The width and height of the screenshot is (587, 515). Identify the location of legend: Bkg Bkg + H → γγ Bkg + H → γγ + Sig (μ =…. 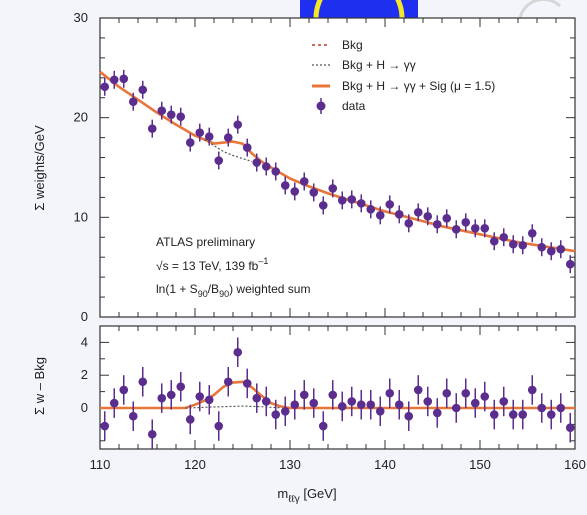
(403, 76).